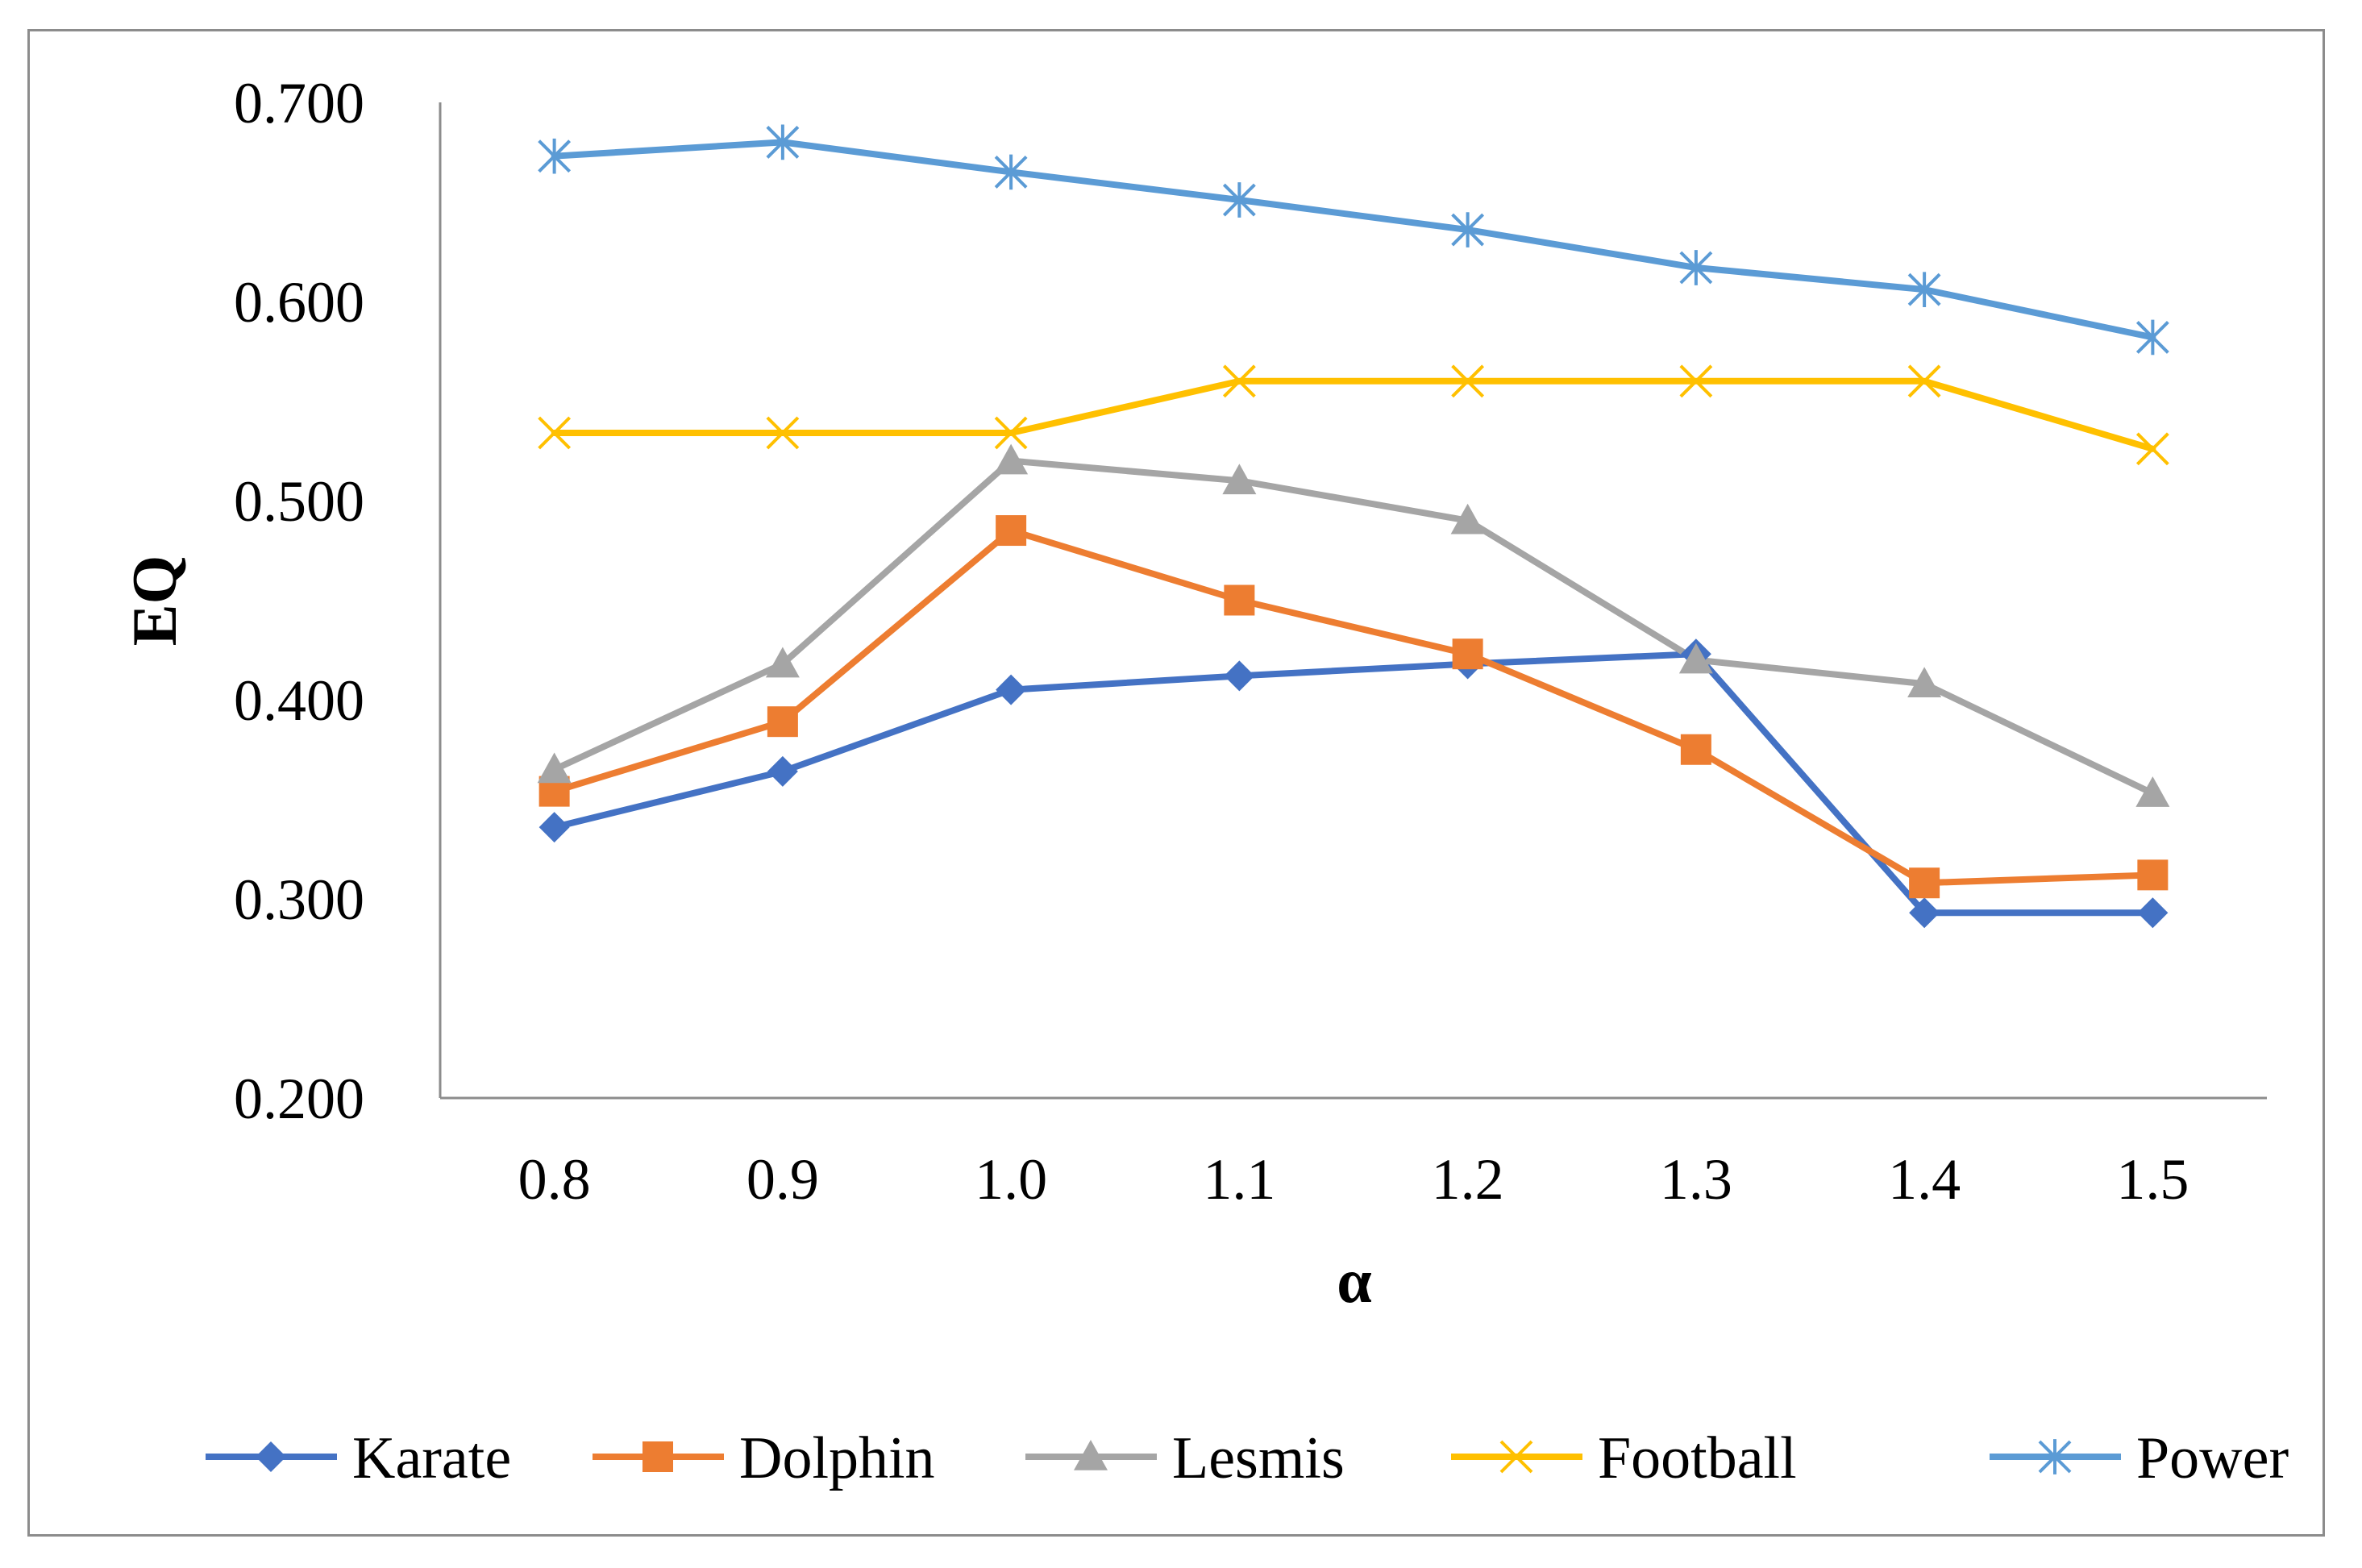  Describe the element at coordinates (1353, 240) in the screenshot. I see `series-line-power` at that location.